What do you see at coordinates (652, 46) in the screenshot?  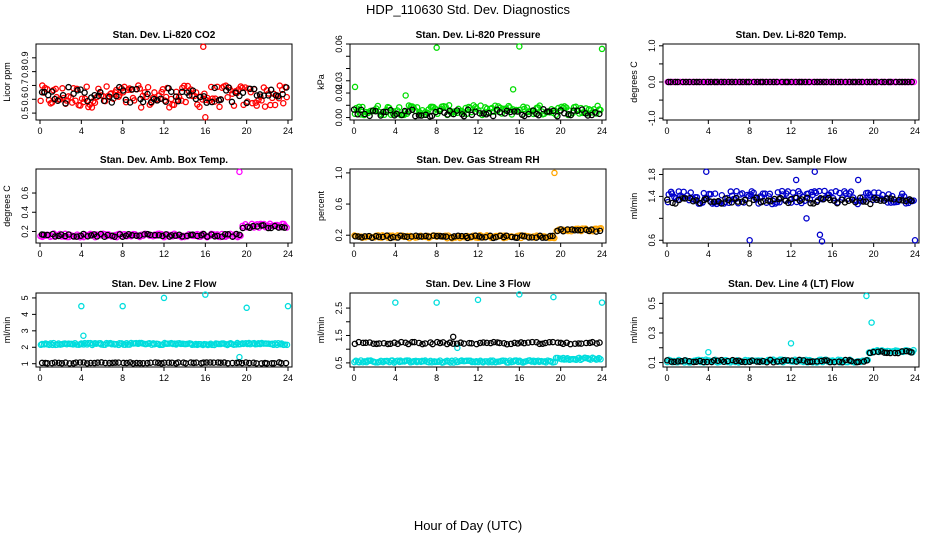 I see `y-tick-label: 1.0` at bounding box center [652, 46].